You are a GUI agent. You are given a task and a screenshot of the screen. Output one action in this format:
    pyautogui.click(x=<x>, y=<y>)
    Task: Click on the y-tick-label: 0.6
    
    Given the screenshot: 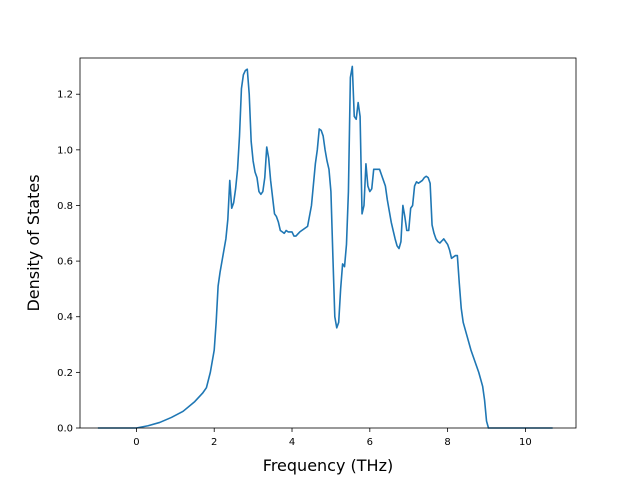 What is the action you would take?
    pyautogui.click(x=65, y=262)
    